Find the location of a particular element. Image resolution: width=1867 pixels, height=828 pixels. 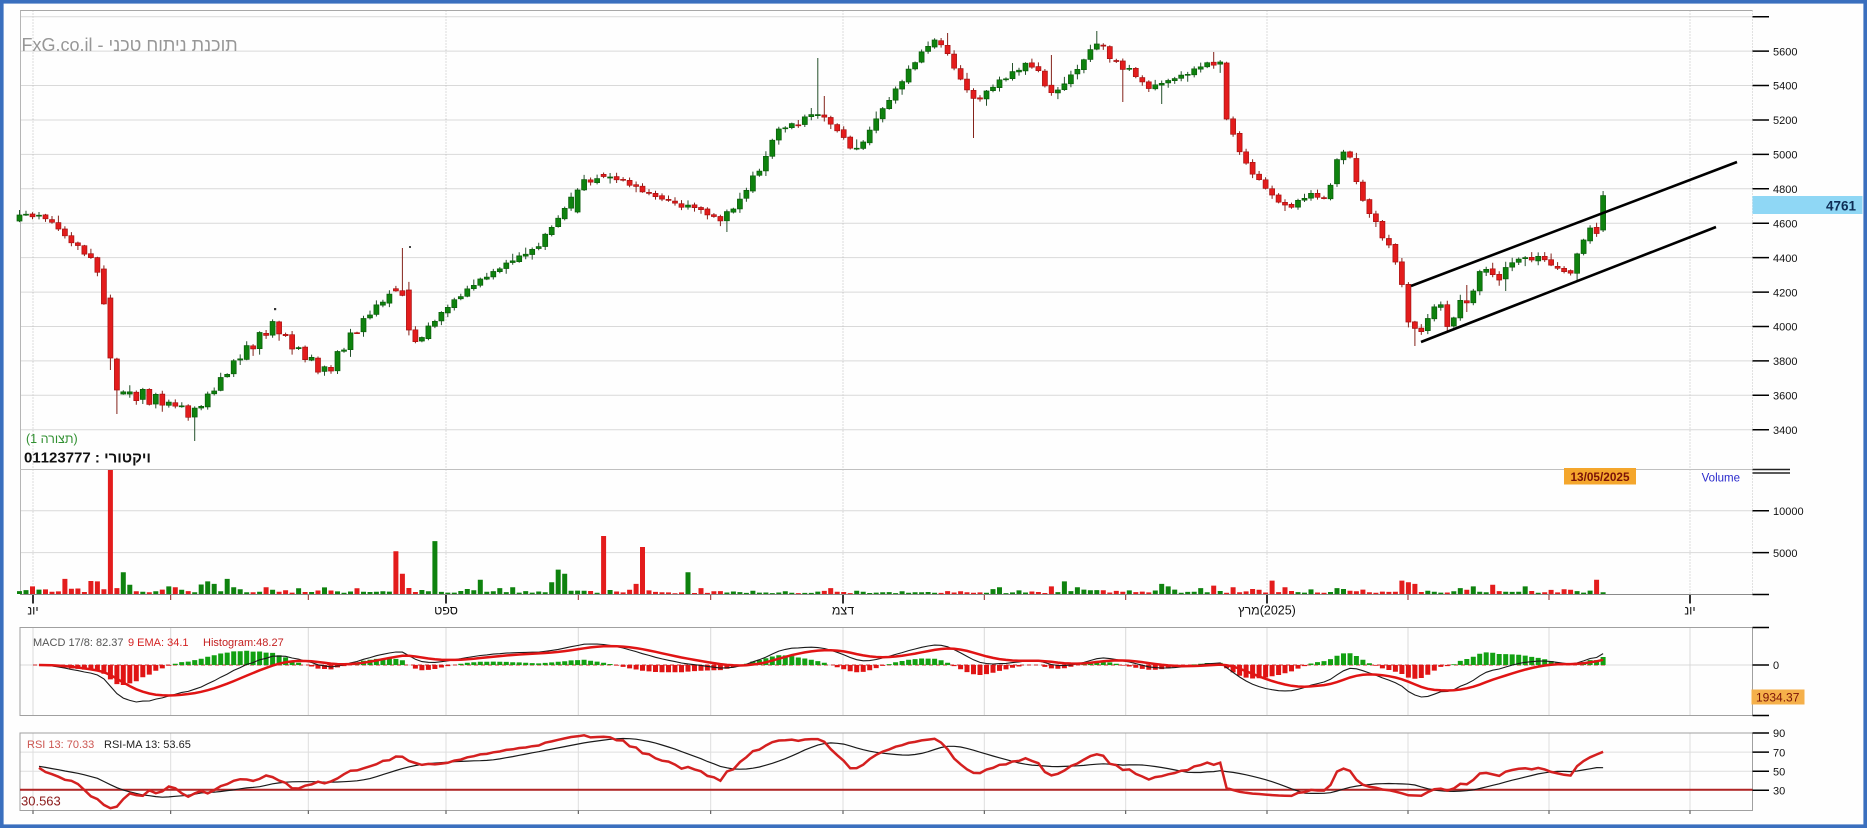

svg-text: MACD 17/8: 82.37 is located at coordinates (78, 643).